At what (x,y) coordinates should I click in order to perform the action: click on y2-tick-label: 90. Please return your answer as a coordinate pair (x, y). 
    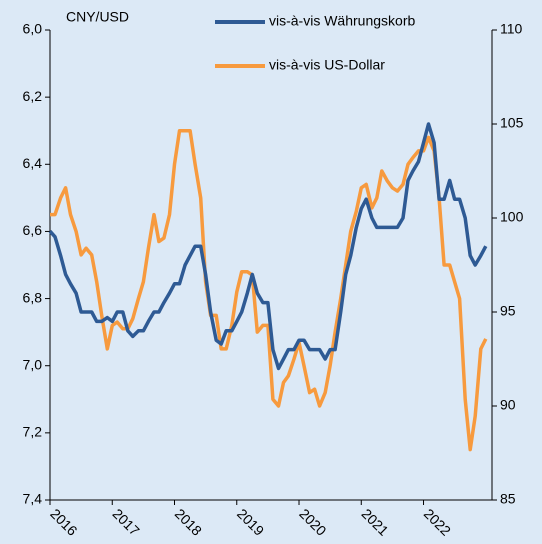
    Looking at the image, I should click on (508, 405).